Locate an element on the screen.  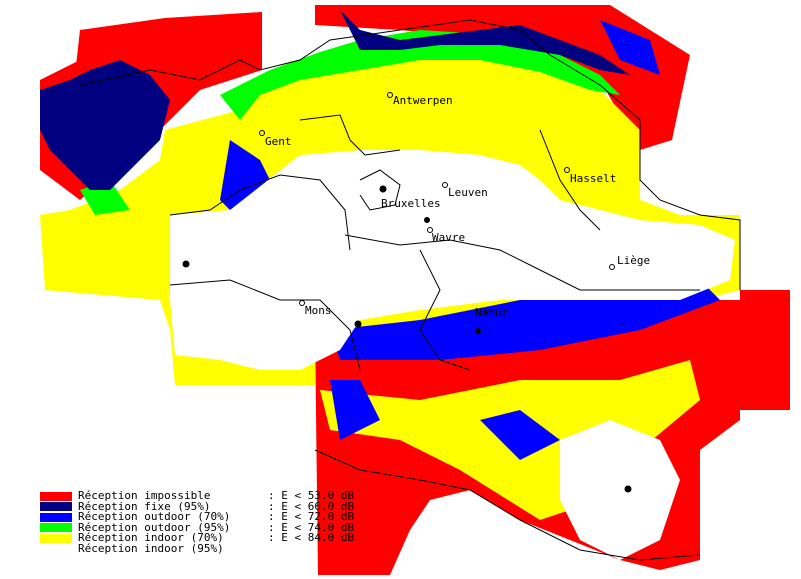
city-bruxelles: Bruxelles is located at coordinates (410, 197).